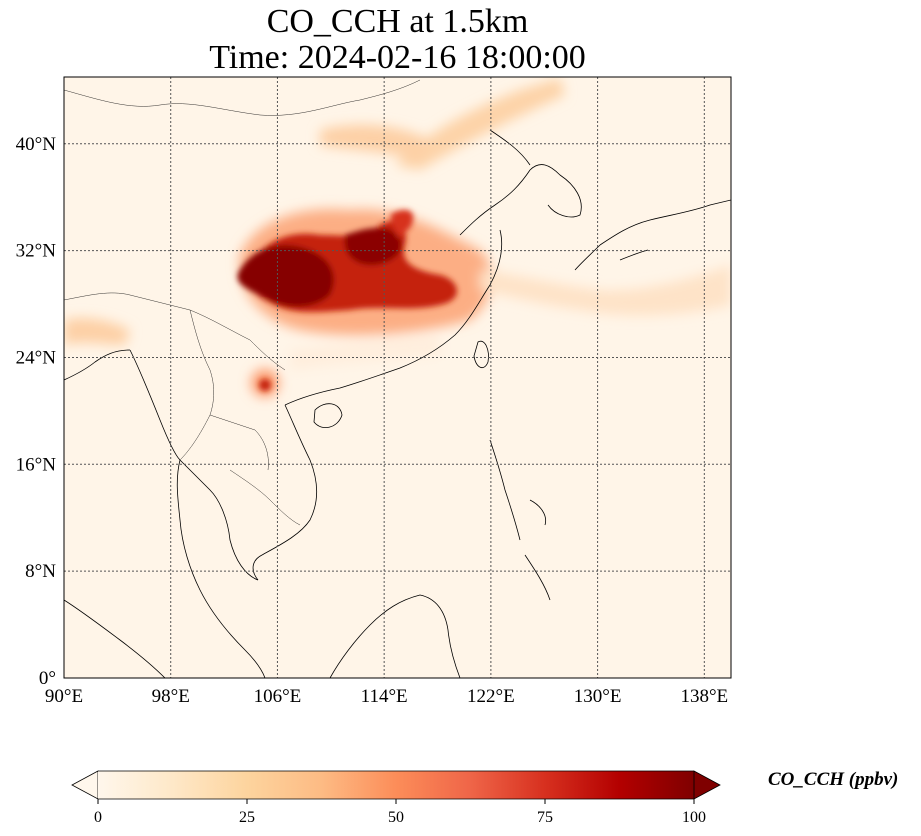 The image size is (921, 836). I want to click on colorbar-tick-label: 75, so click(545, 817).